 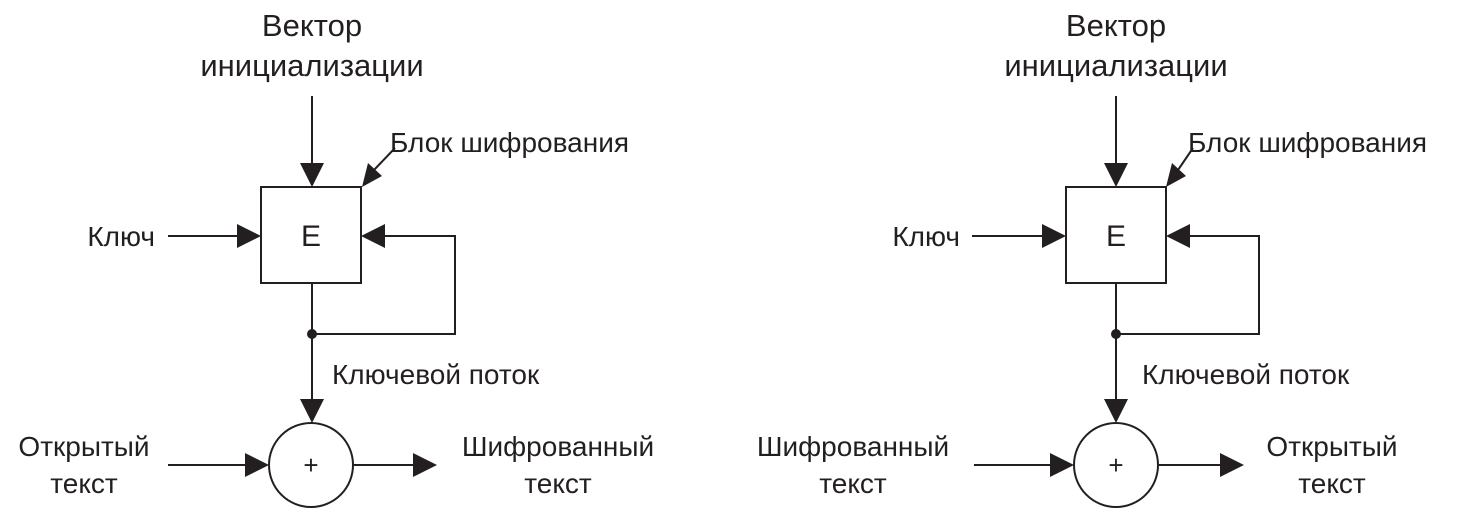 What do you see at coordinates (558, 446) in the screenshot?
I see `output-label-line1: Шифрованный` at bounding box center [558, 446].